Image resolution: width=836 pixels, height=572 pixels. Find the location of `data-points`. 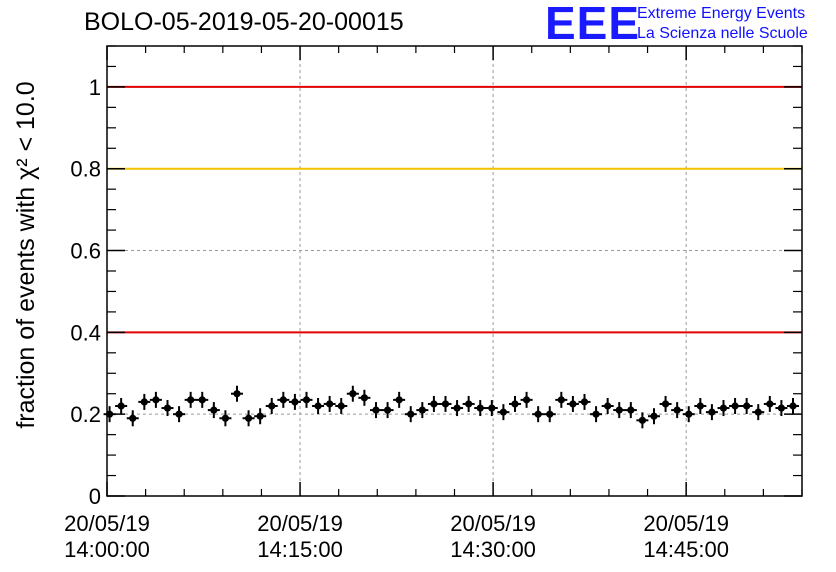

data-points is located at coordinates (451, 407).